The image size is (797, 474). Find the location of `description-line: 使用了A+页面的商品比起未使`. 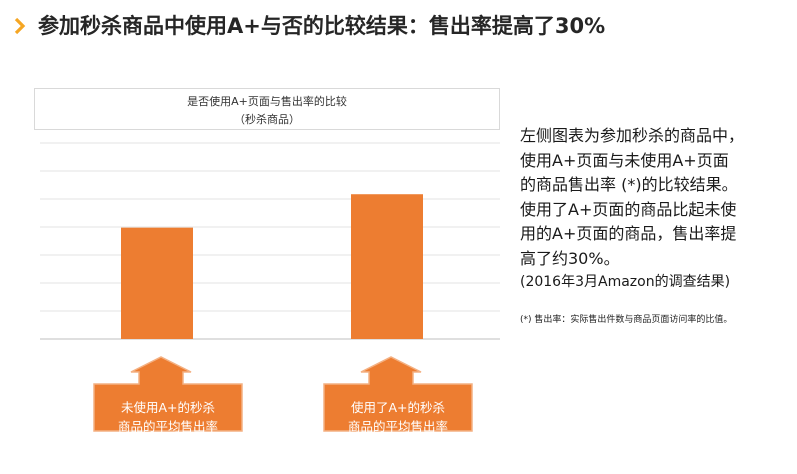

description-line: 使用了A+页面的商品比起未使 is located at coordinates (628, 209).